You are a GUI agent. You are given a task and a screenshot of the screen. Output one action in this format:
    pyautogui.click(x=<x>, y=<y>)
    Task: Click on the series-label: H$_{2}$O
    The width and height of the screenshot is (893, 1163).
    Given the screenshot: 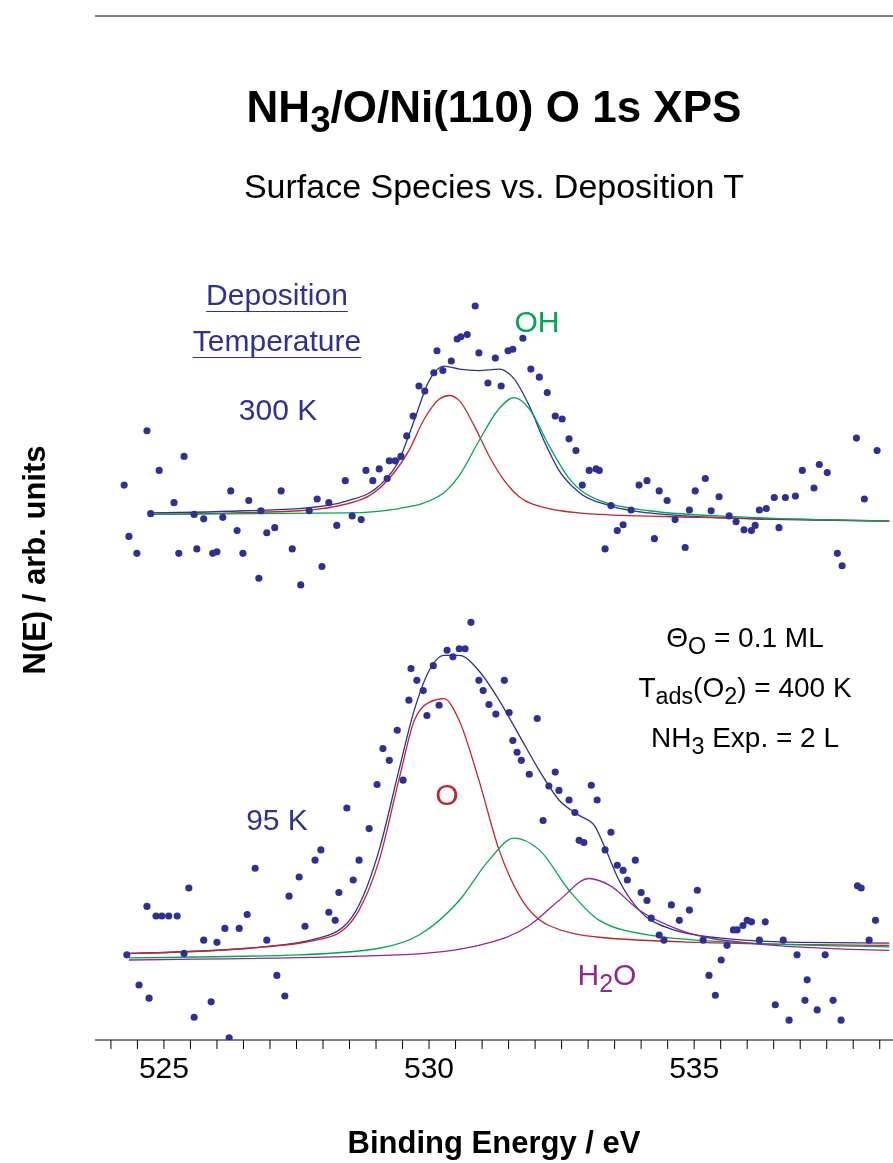 What is the action you would take?
    pyautogui.click(x=607, y=978)
    